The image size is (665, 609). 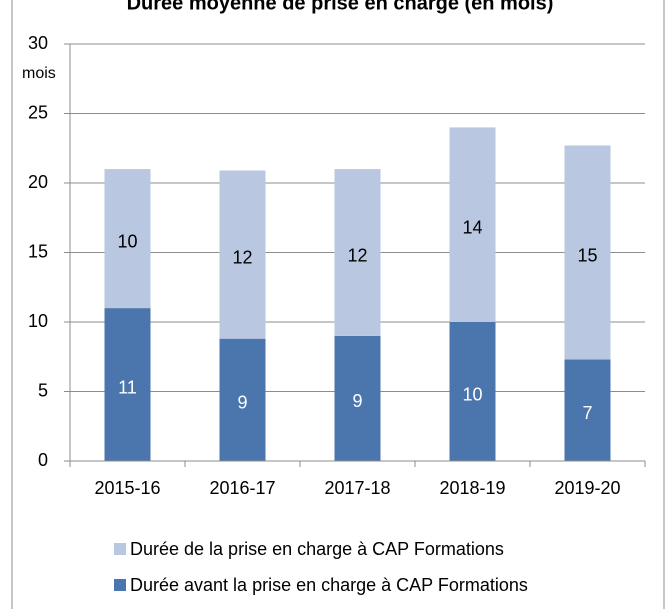 What do you see at coordinates (38, 321) in the screenshot?
I see `y-tick-label: 10` at bounding box center [38, 321].